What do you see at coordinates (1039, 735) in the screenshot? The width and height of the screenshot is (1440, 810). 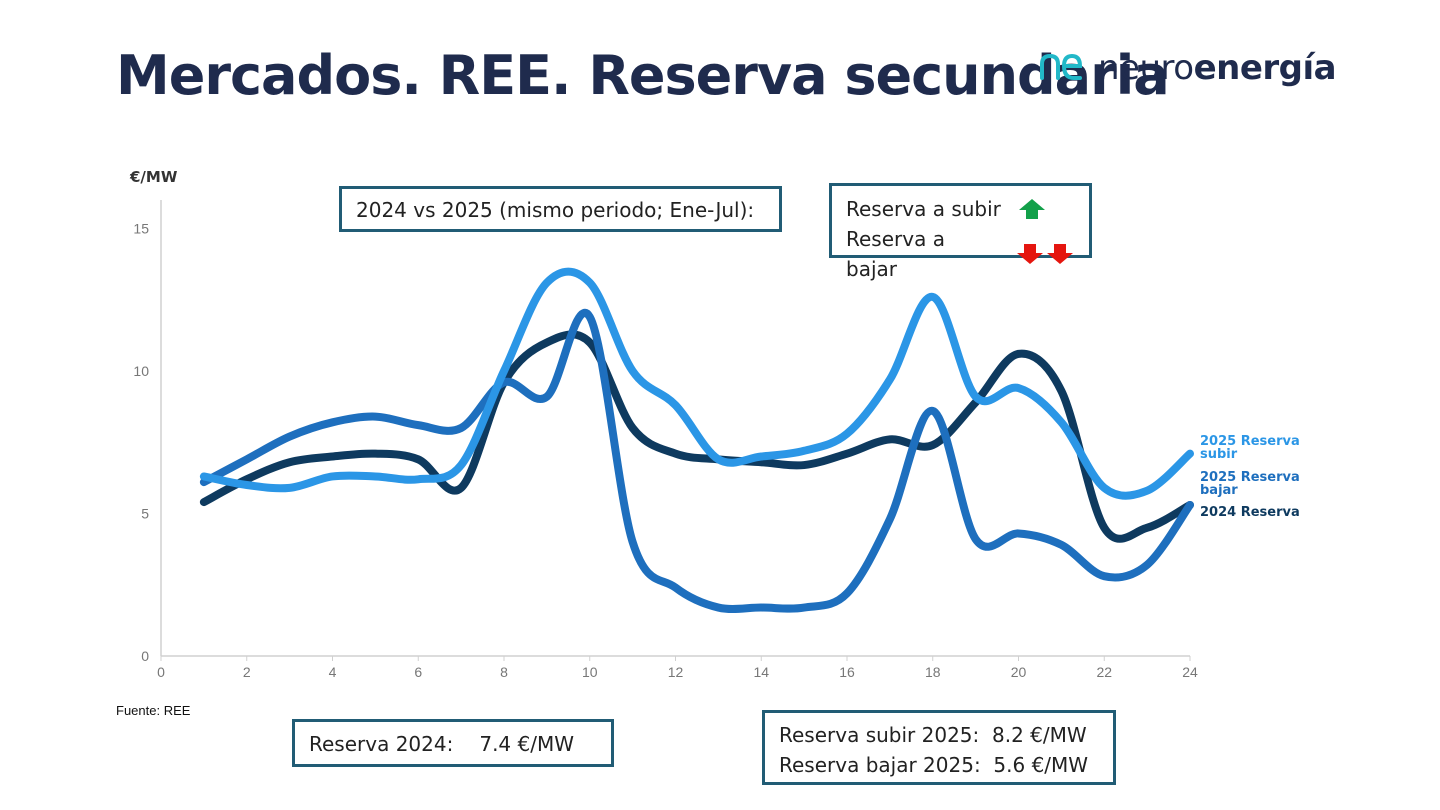 I see `summary-2025-up-value: 8.2 €/MW` at bounding box center [1039, 735].